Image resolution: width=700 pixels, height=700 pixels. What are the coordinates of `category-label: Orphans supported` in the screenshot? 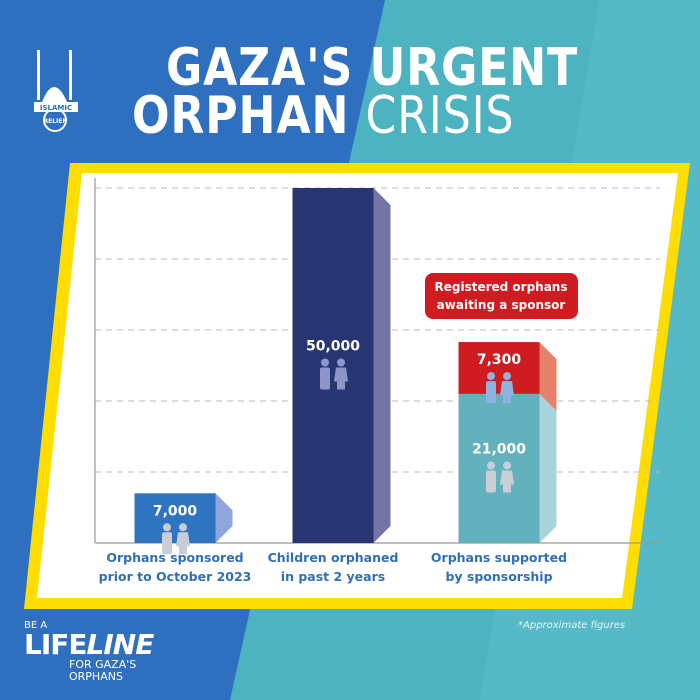 It's located at (499, 557).